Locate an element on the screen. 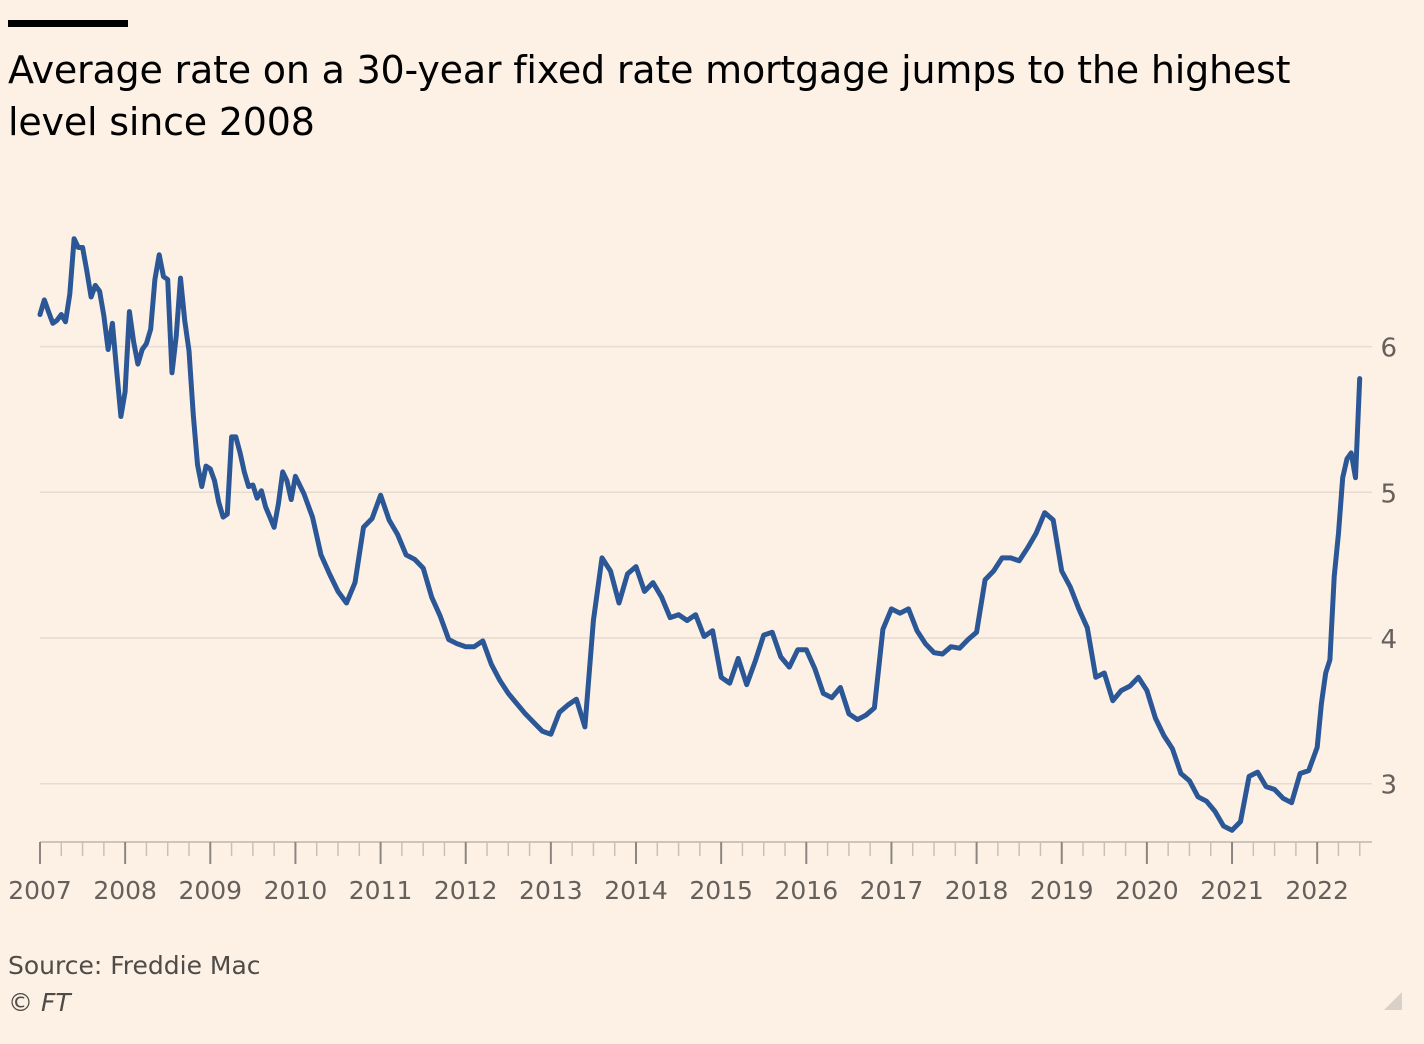 Image resolution: width=1424 pixels, height=1044 pixels. x-tick-label-2022: 2022 is located at coordinates (1317, 890).